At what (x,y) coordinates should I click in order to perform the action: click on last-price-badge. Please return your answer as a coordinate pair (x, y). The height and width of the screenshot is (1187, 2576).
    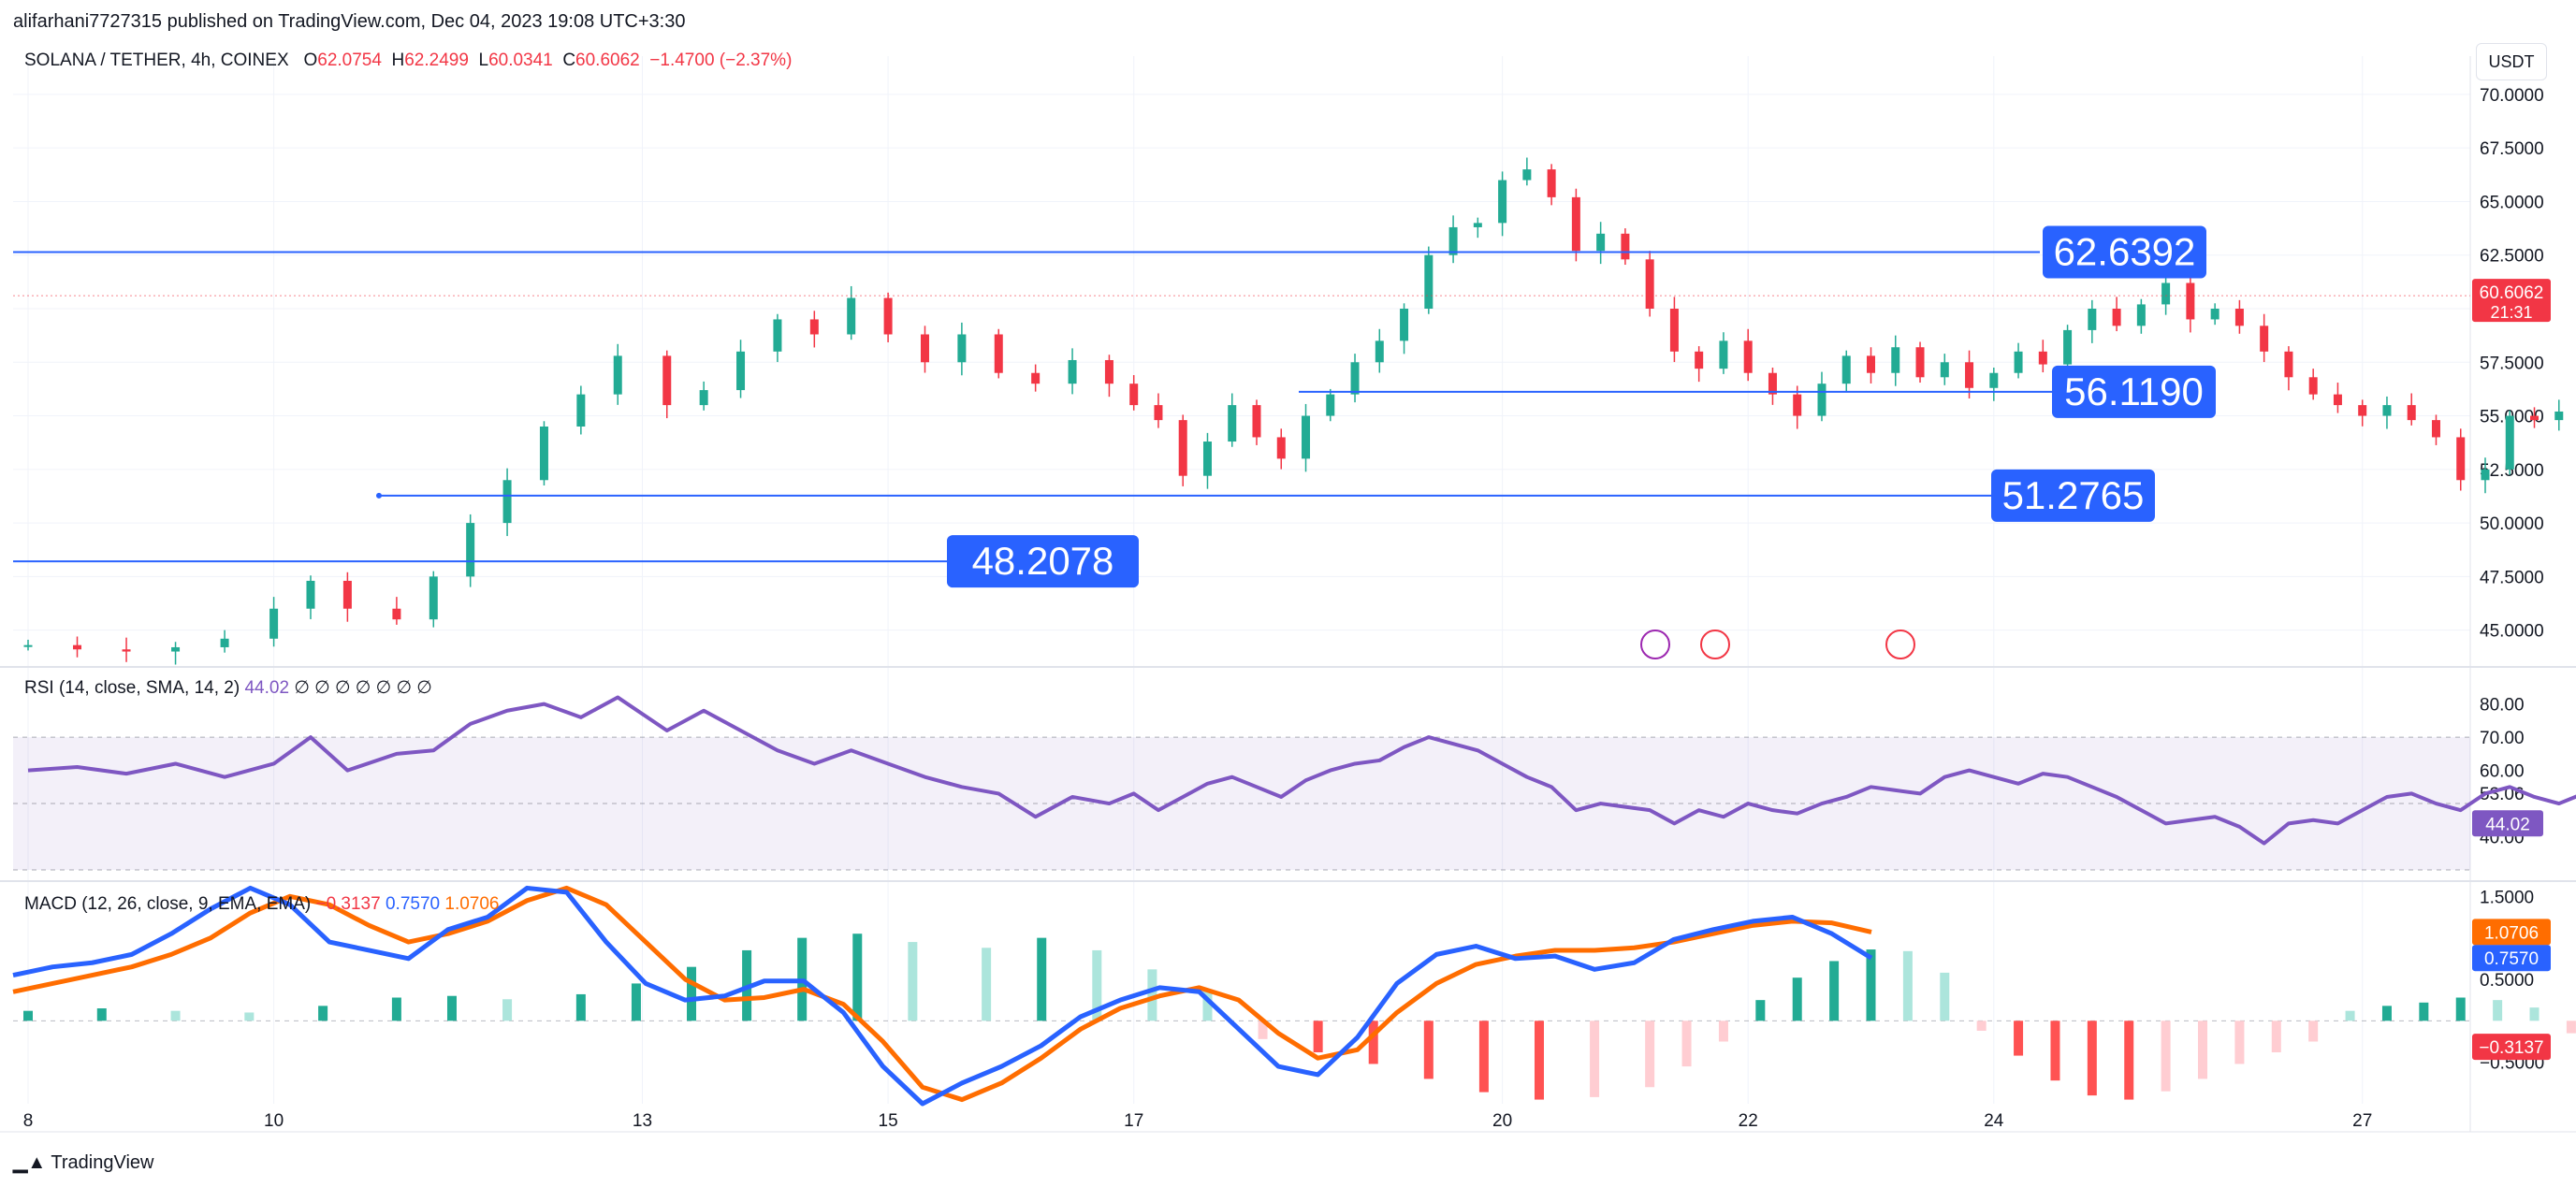
    Looking at the image, I should click on (2511, 301).